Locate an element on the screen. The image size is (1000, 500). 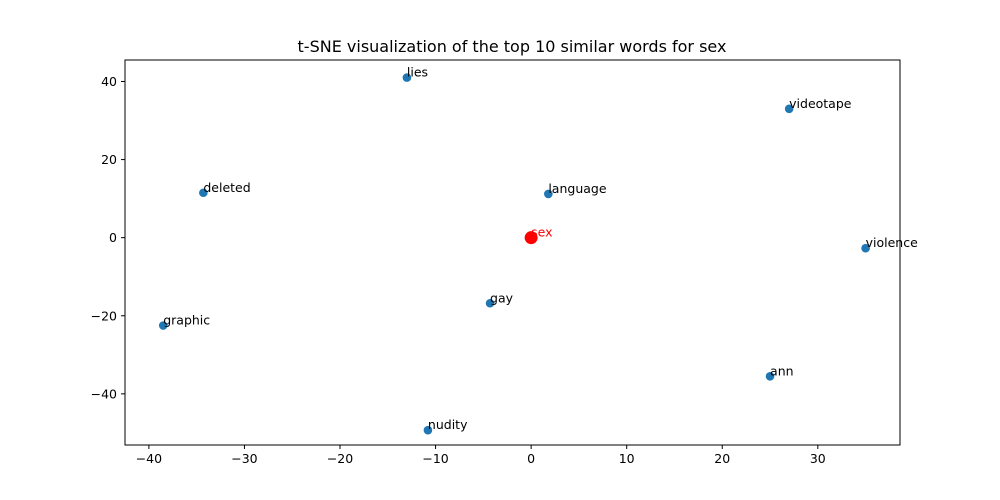
x-tick-label: 20 is located at coordinates (722, 458).